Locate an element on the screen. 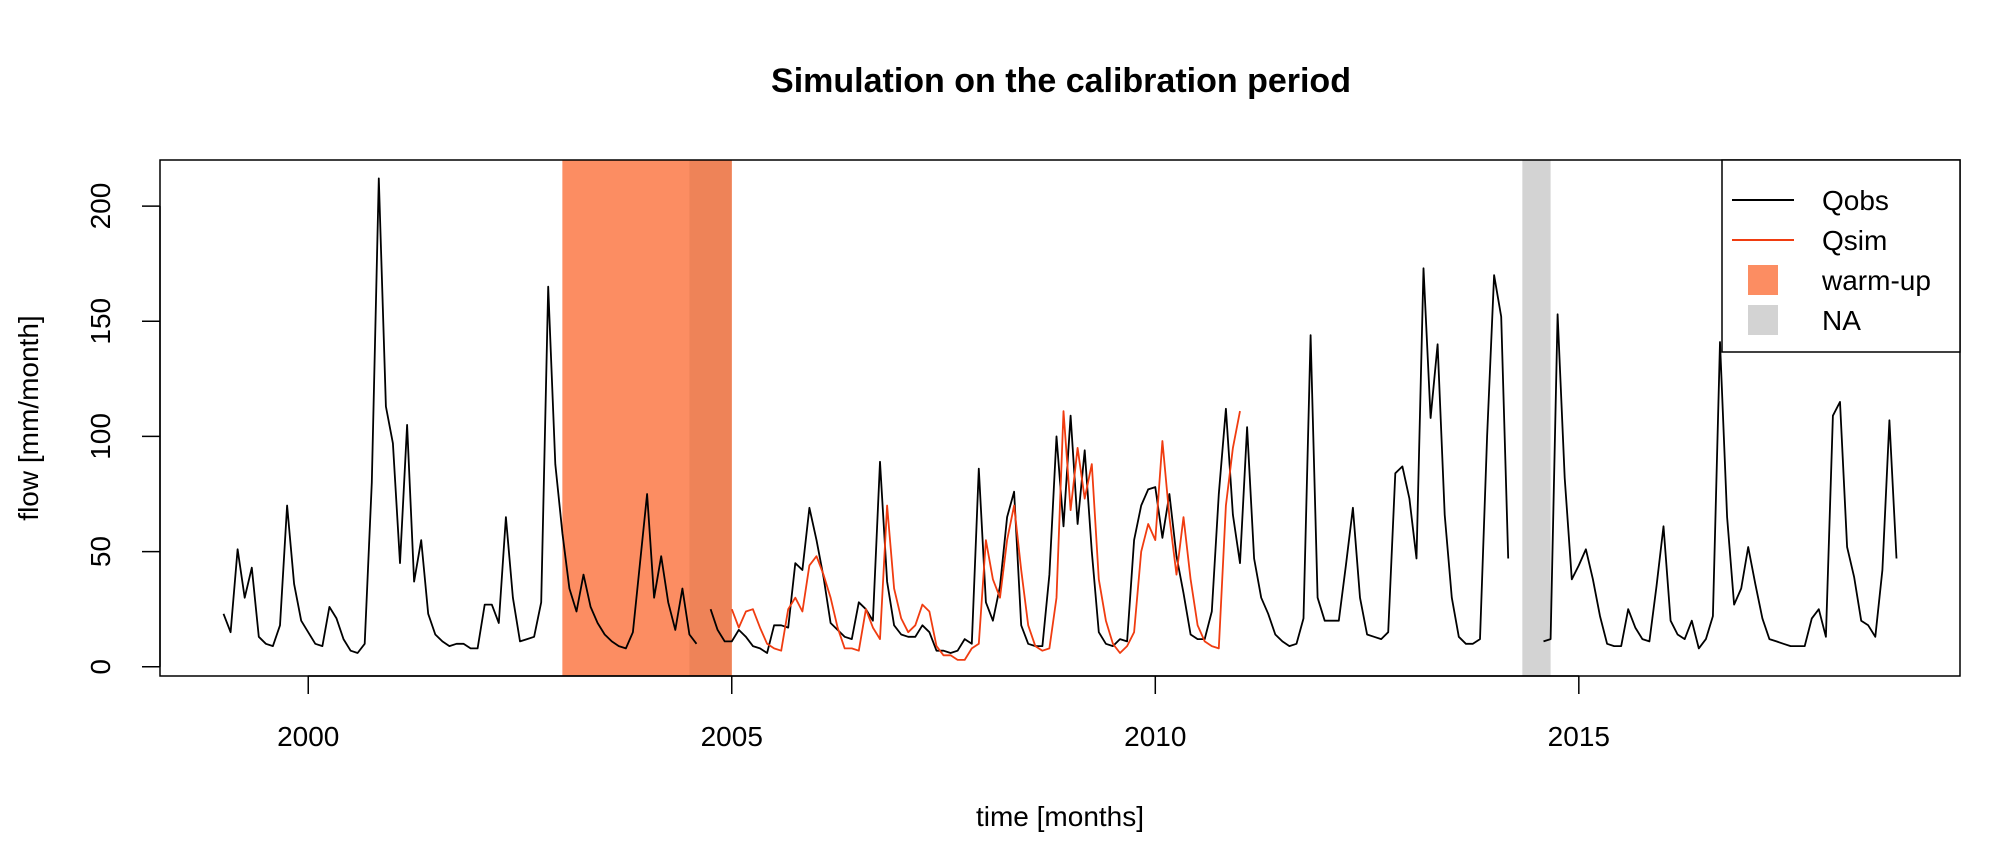 Image resolution: width=2016 pixels, height=864 pixels. chart-title: Simulation on the calibration period is located at coordinates (1061, 81).